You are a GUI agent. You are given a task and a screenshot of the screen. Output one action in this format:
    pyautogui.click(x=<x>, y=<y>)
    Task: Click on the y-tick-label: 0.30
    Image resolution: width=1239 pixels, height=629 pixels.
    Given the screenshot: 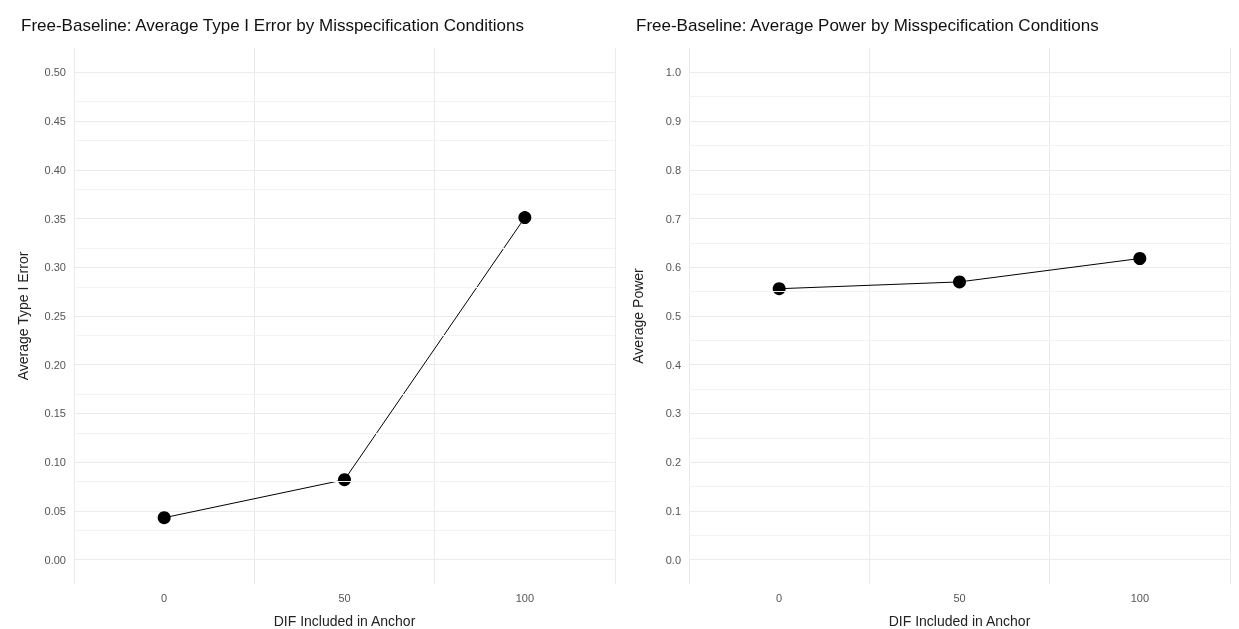 What is the action you would take?
    pyautogui.click(x=55, y=267)
    